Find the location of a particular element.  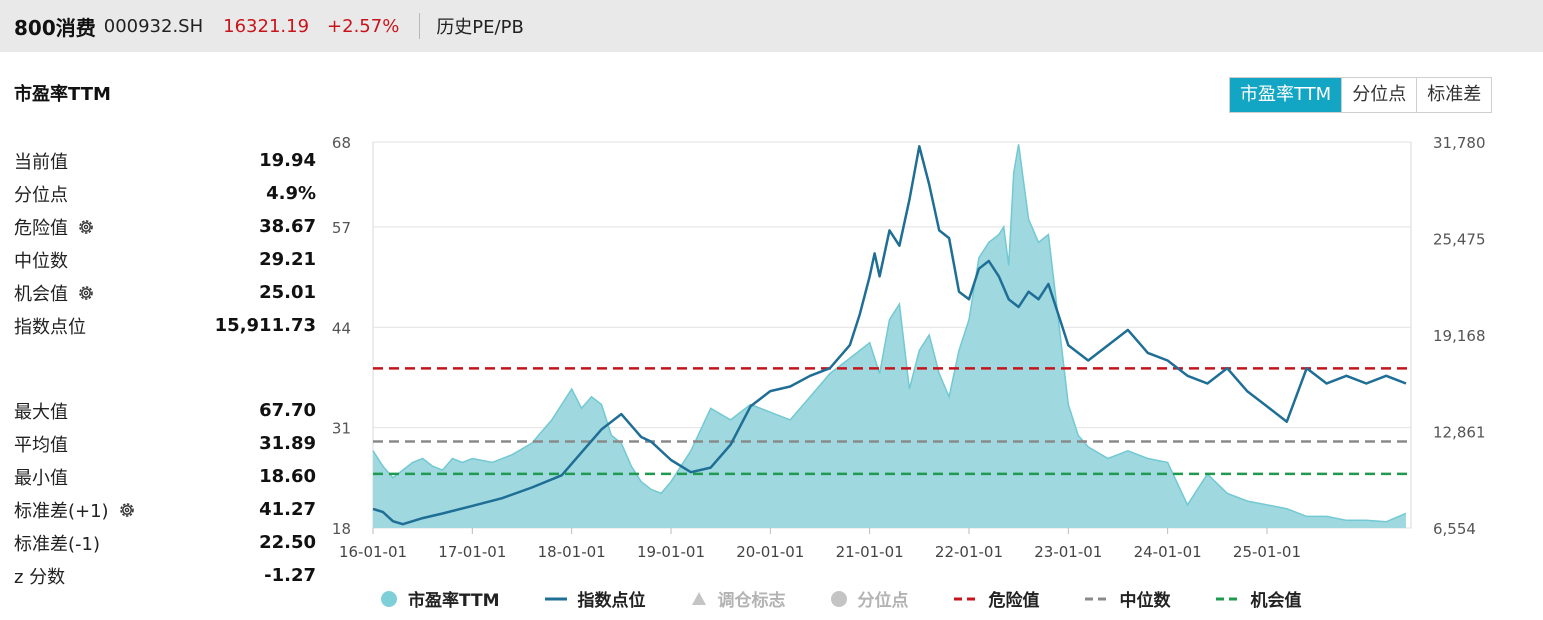

stat-label: 最大值 is located at coordinates (41, 412).